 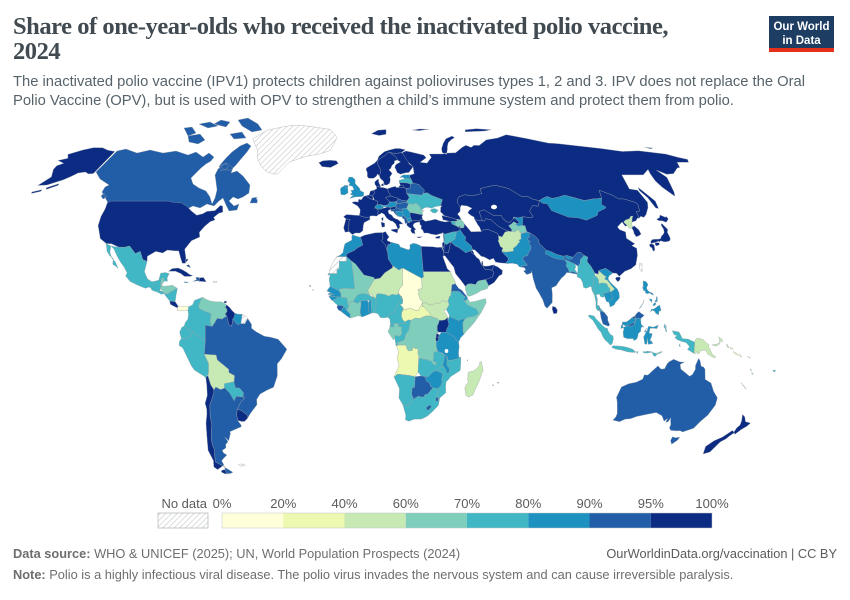 What do you see at coordinates (184, 503) in the screenshot?
I see `svg-text: No data` at bounding box center [184, 503].